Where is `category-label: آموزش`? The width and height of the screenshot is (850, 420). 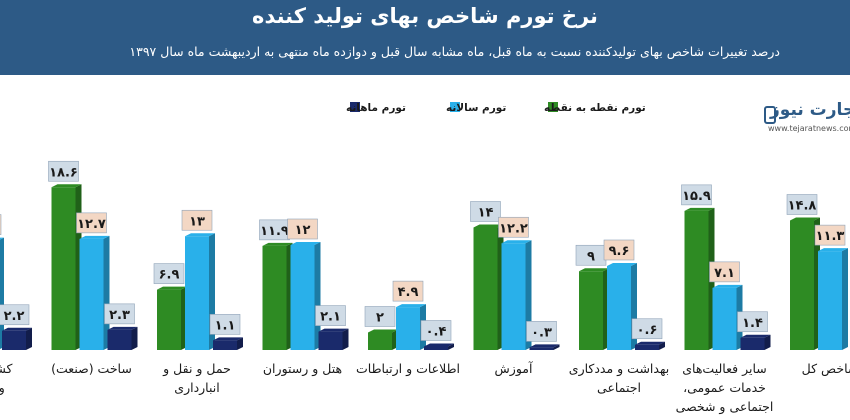
category-label: آموزش is located at coordinates (514, 369).